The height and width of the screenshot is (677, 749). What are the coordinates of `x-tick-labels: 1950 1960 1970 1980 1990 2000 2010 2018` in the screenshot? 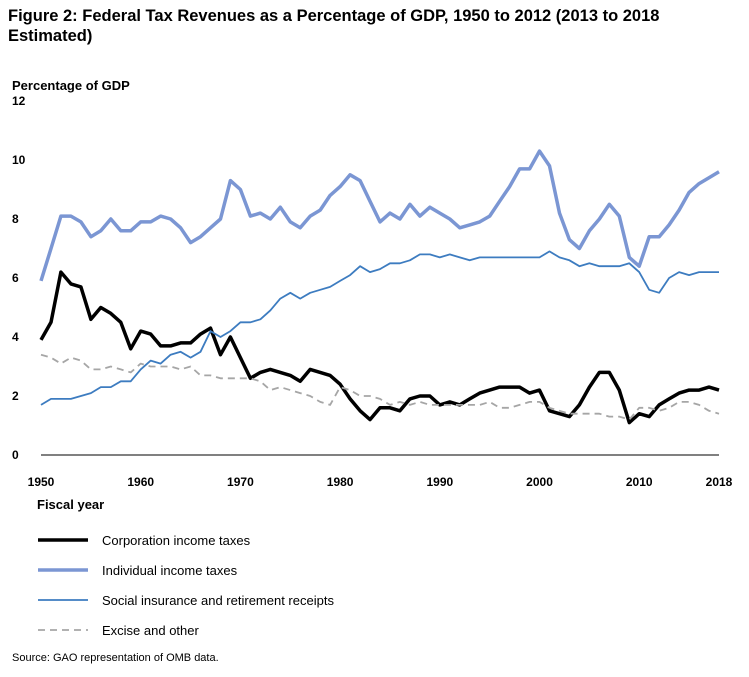 It's located at (380, 482).